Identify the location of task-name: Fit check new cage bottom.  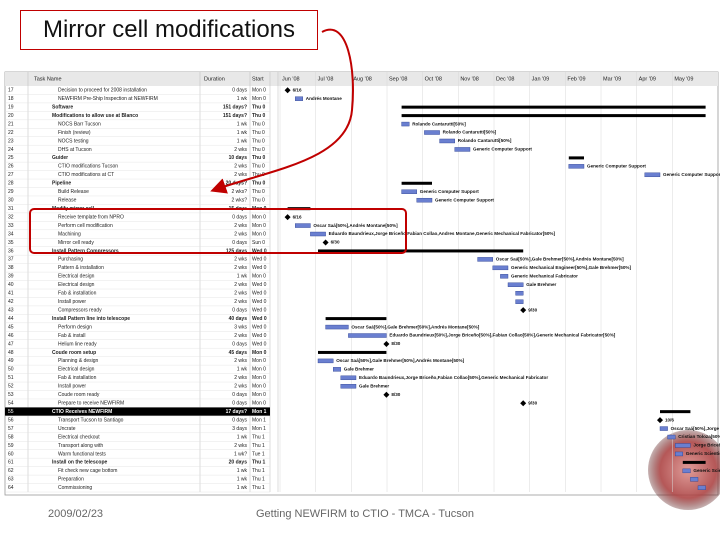
(87, 471).